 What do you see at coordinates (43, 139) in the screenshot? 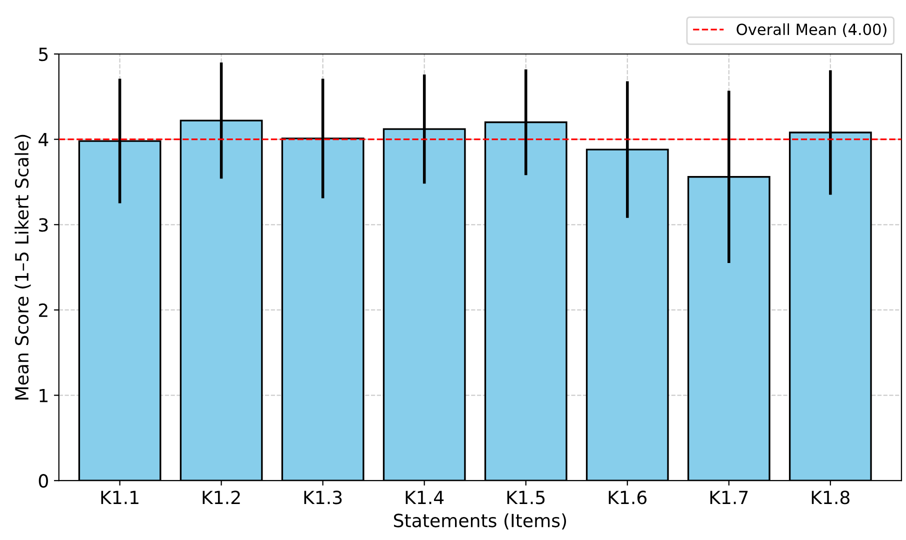
I see `y-tick-label: 4` at bounding box center [43, 139].